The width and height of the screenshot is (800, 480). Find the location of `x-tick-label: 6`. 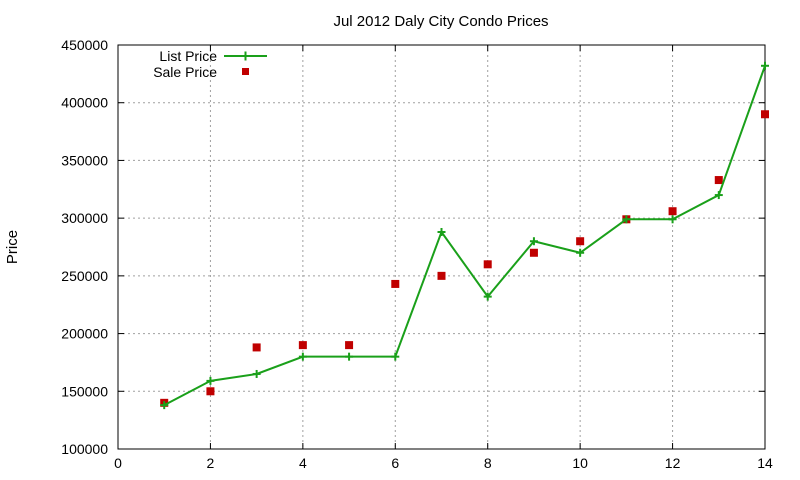

x-tick-label: 6 is located at coordinates (395, 463).